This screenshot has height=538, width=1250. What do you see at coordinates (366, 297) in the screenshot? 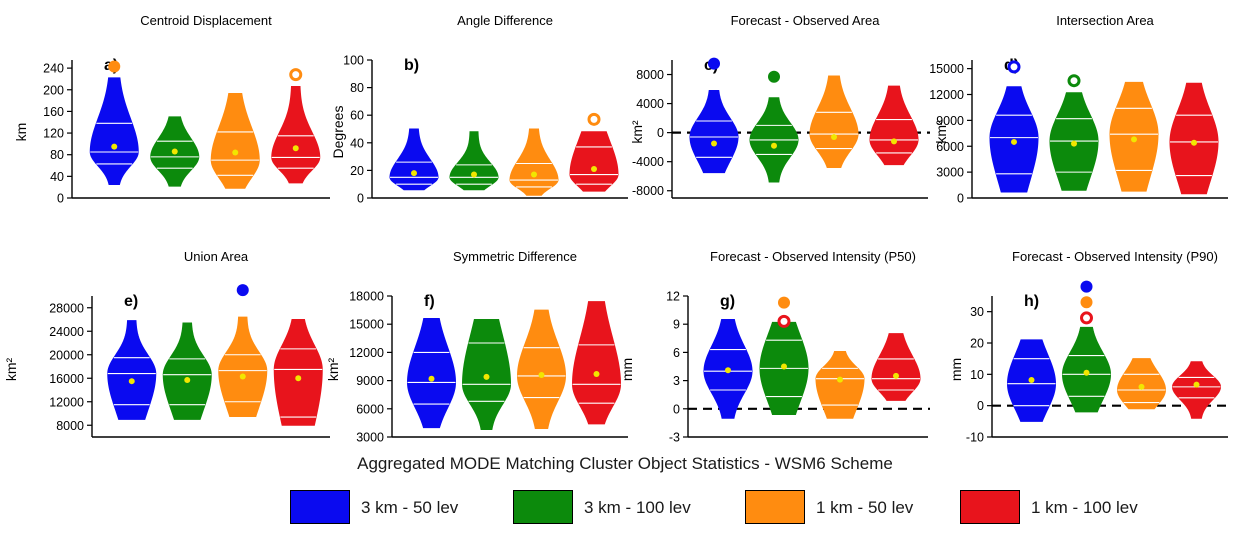
I see `y-tick-label: 18000` at bounding box center [366, 297].